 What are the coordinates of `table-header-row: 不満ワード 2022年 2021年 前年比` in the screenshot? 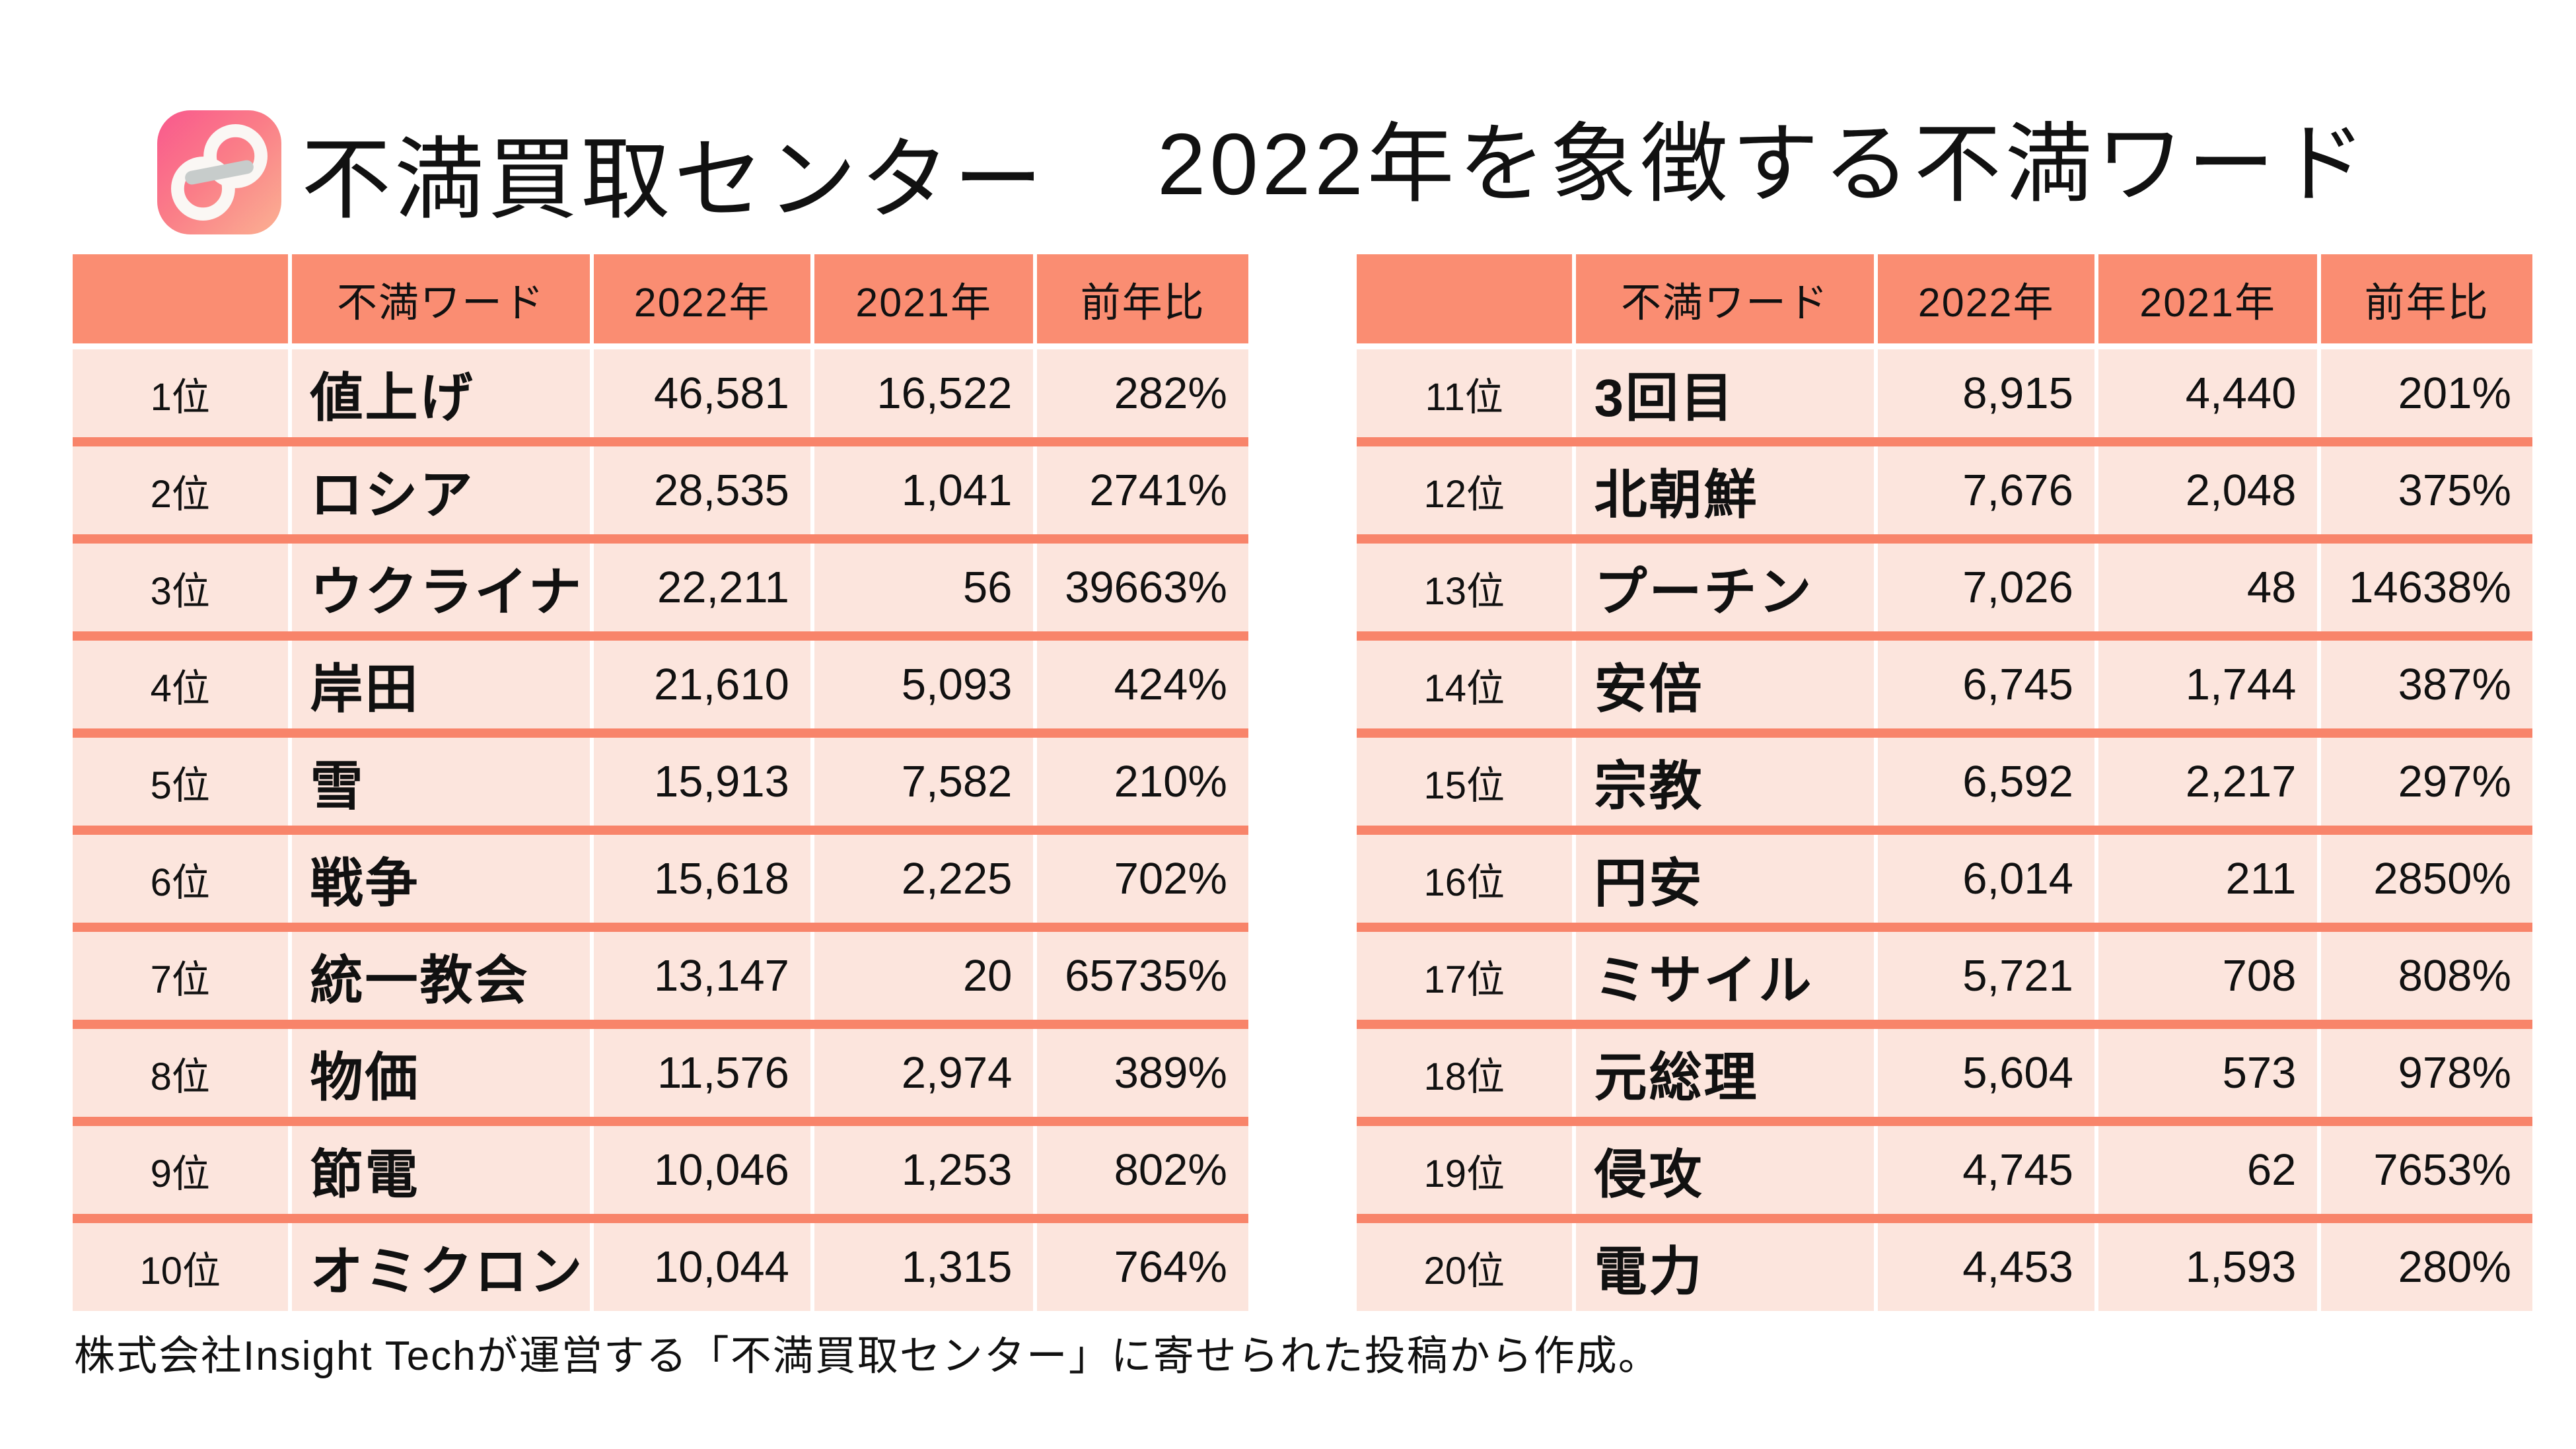 It's located at (660, 299).